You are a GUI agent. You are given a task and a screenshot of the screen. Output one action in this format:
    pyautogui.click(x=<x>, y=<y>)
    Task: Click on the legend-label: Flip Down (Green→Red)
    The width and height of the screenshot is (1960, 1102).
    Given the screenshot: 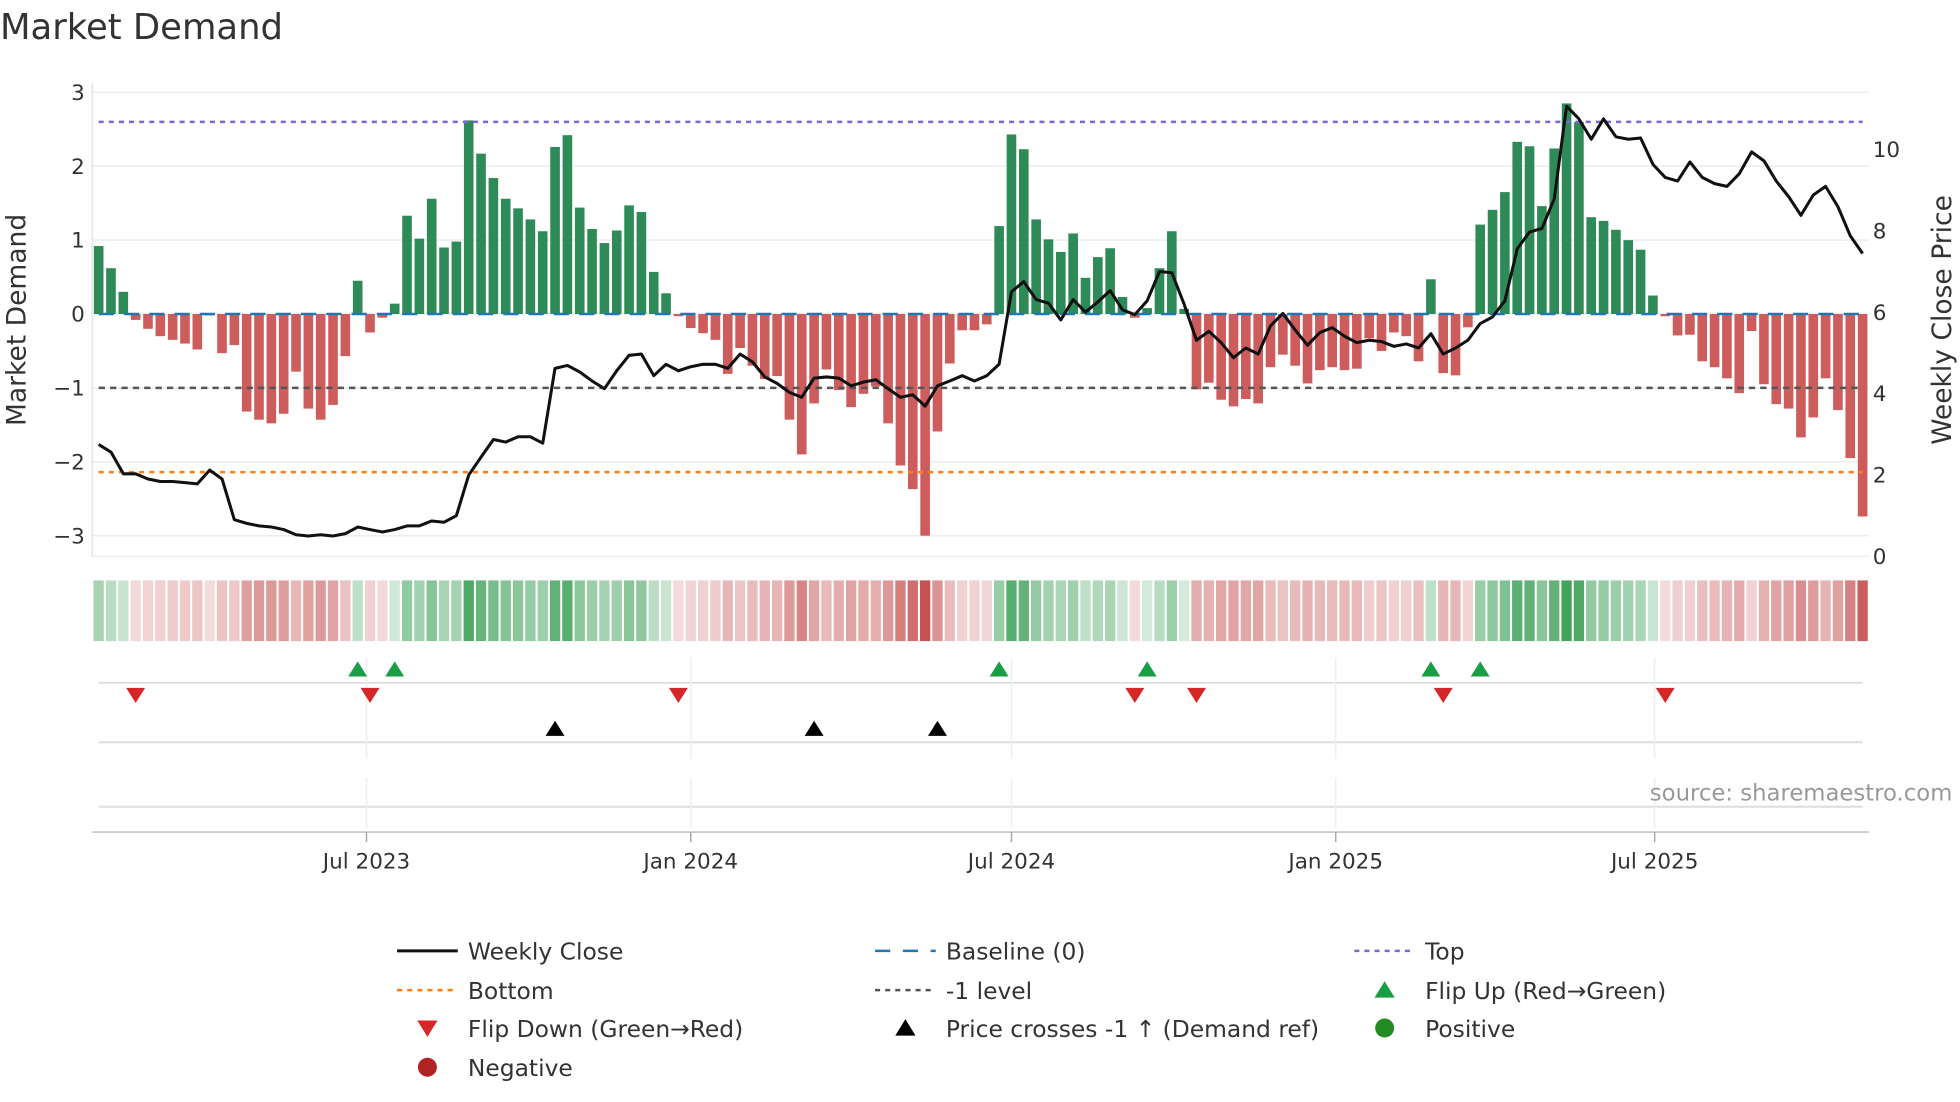 What is the action you would take?
    pyautogui.click(x=605, y=1029)
    